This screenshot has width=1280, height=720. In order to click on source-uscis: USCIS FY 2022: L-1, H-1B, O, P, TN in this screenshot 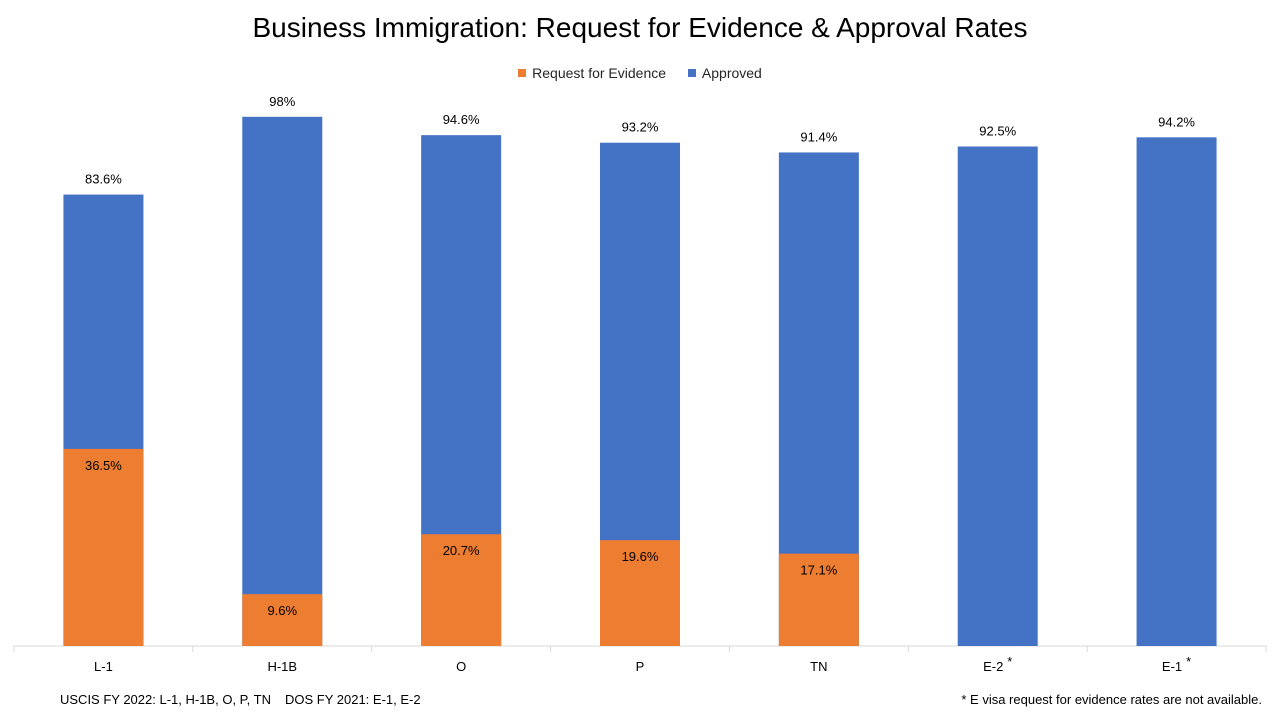, I will do `click(165, 699)`.